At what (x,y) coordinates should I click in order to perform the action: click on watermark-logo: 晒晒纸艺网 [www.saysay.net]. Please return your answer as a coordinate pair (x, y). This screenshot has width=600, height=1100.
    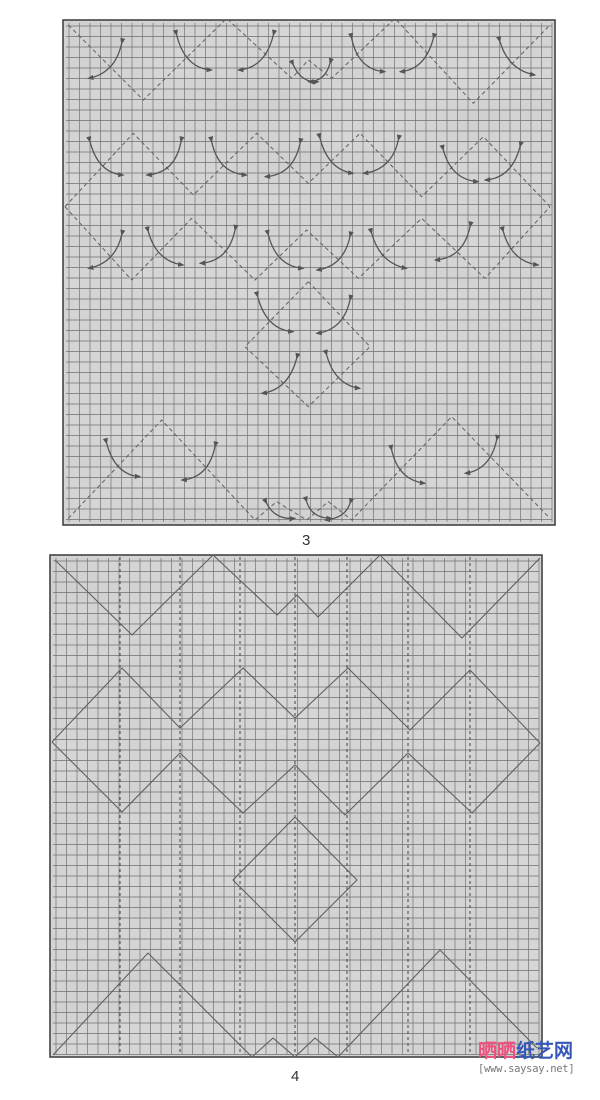
    Looking at the image, I should click on (538, 1057).